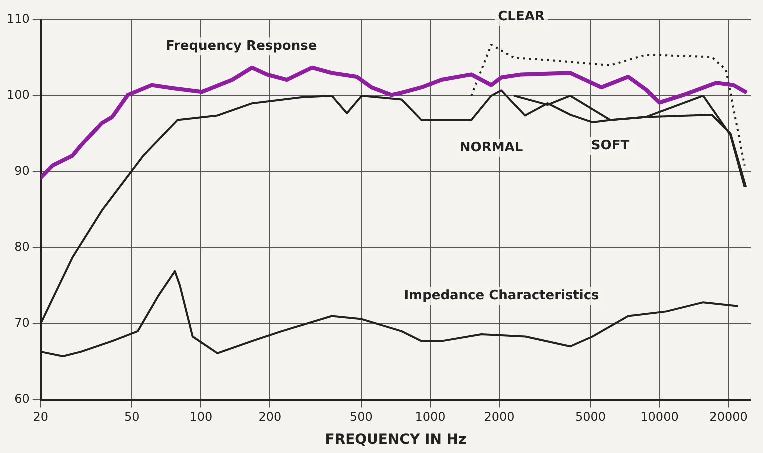  I want to click on x-tick-label: 5000, so click(590, 417).